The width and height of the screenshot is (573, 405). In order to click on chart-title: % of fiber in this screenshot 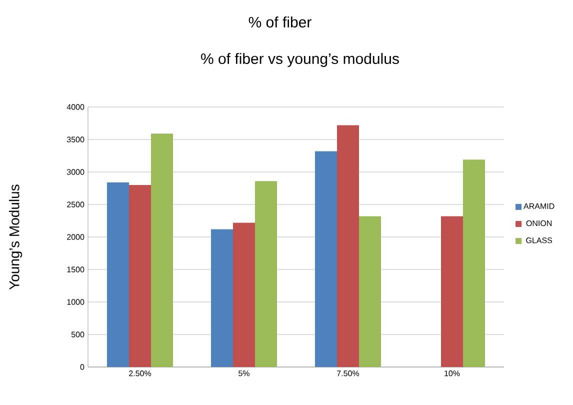, I will do `click(280, 22)`.